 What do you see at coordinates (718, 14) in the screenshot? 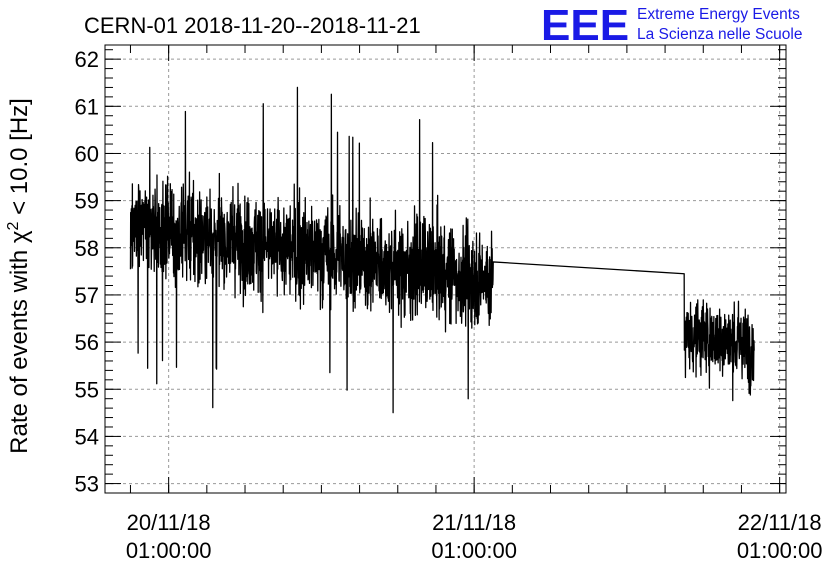
I see `eee-logo-line1: Extreme Energy Events` at bounding box center [718, 14].